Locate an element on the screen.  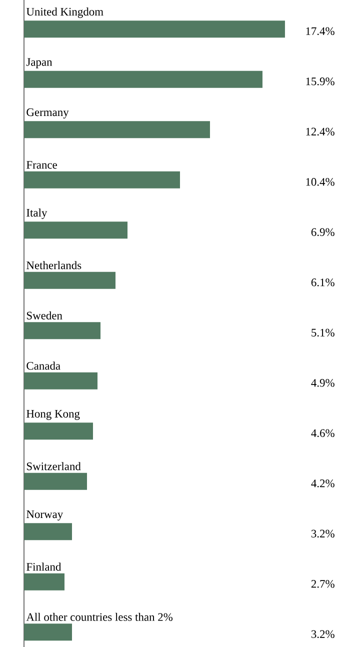
y-tick-label: Sweden is located at coordinates (44, 315).